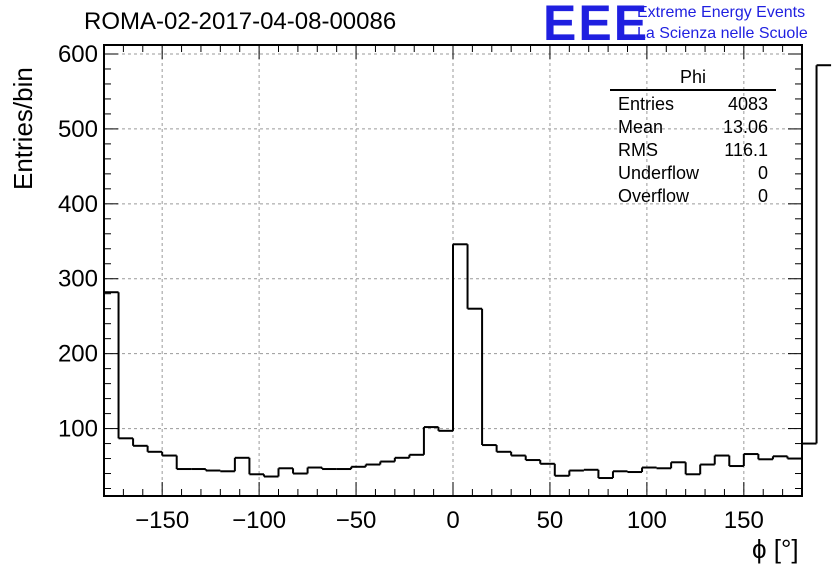  I want to click on x-tick-label: 50, so click(550, 520).